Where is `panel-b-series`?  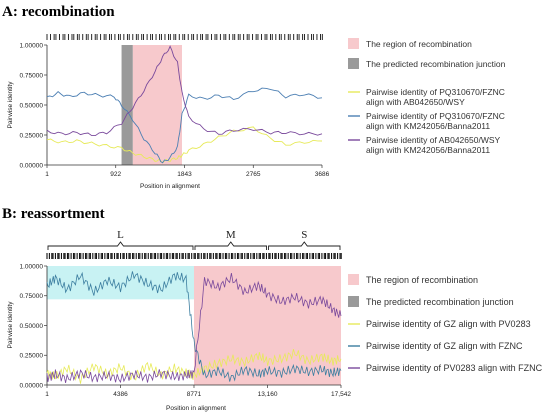 panel-b-series is located at coordinates (194, 327).